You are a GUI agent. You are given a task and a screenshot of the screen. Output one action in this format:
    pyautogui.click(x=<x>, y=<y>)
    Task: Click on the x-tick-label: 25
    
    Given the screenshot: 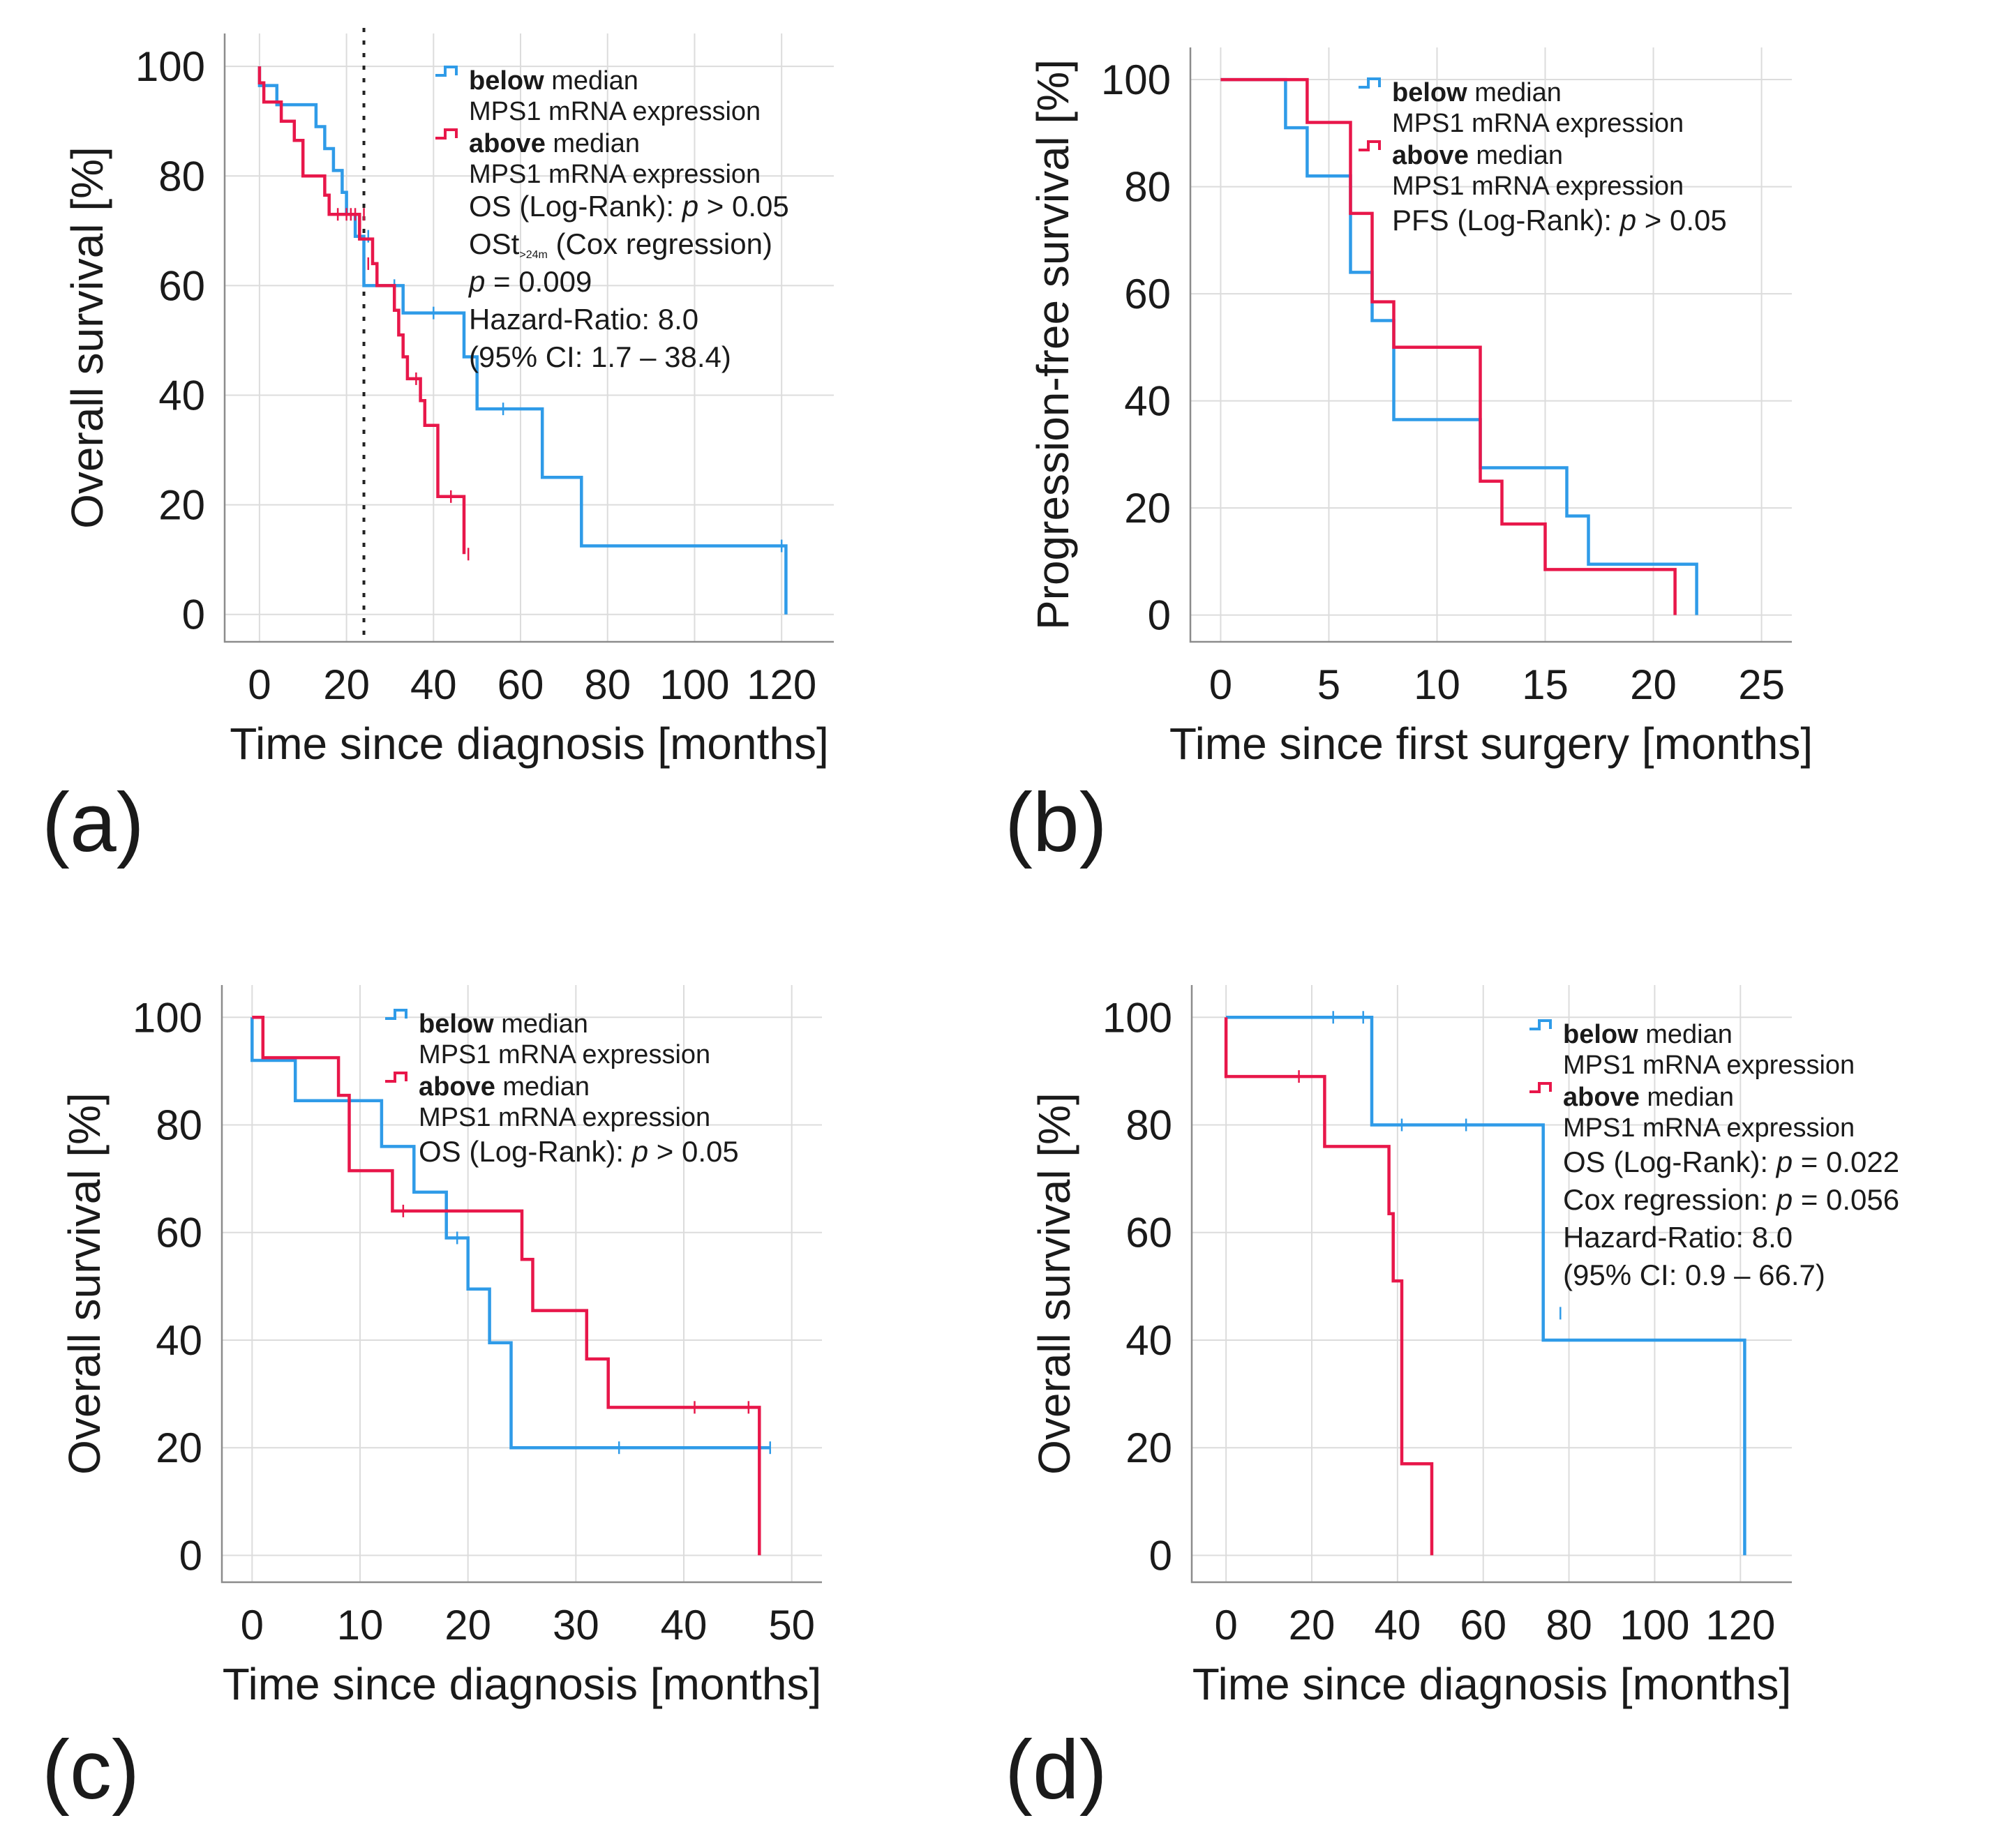 What is the action you would take?
    pyautogui.click(x=1761, y=685)
    